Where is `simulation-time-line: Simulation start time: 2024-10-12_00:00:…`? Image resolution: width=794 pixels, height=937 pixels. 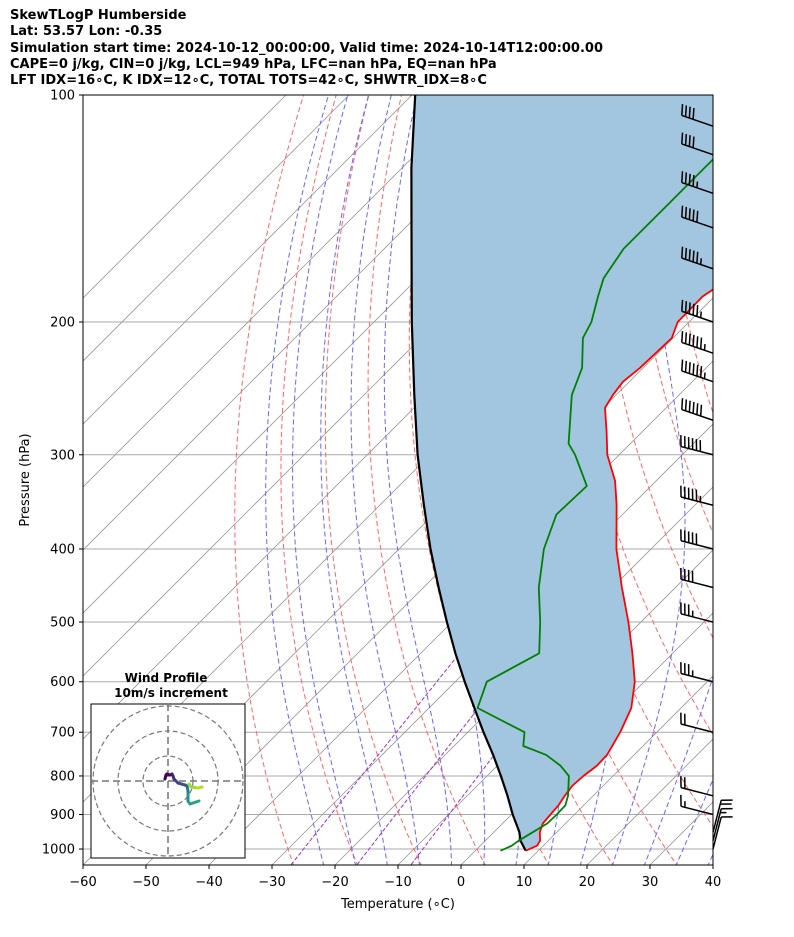 simulation-time-line: Simulation start time: 2024-10-12_00:00:… is located at coordinates (306, 48).